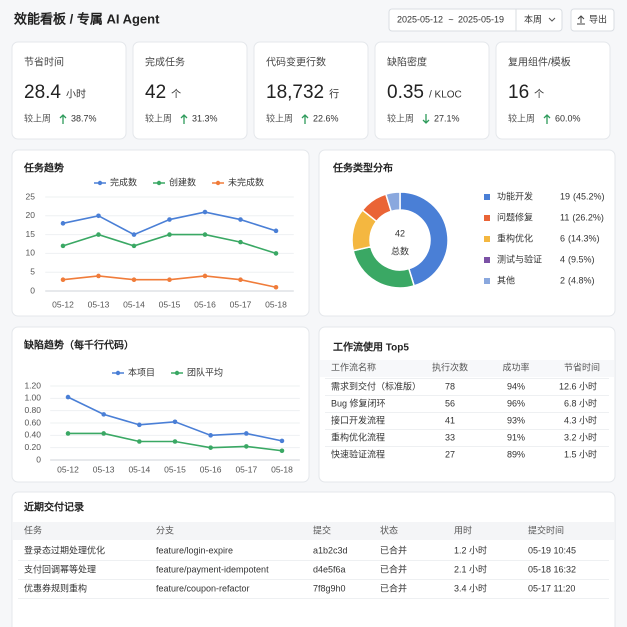 The image size is (627, 627). Describe the element at coordinates (450, 403) in the screenshot. I see `table-cell: 56` at that location.